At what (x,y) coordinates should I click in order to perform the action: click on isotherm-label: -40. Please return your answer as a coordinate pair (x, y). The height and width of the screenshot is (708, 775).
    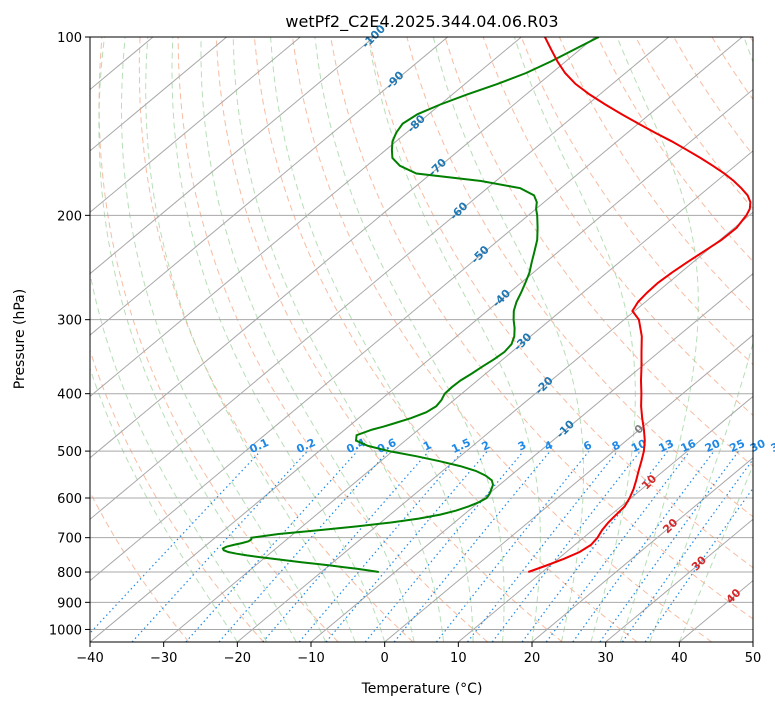
    Looking at the image, I should click on (501, 298).